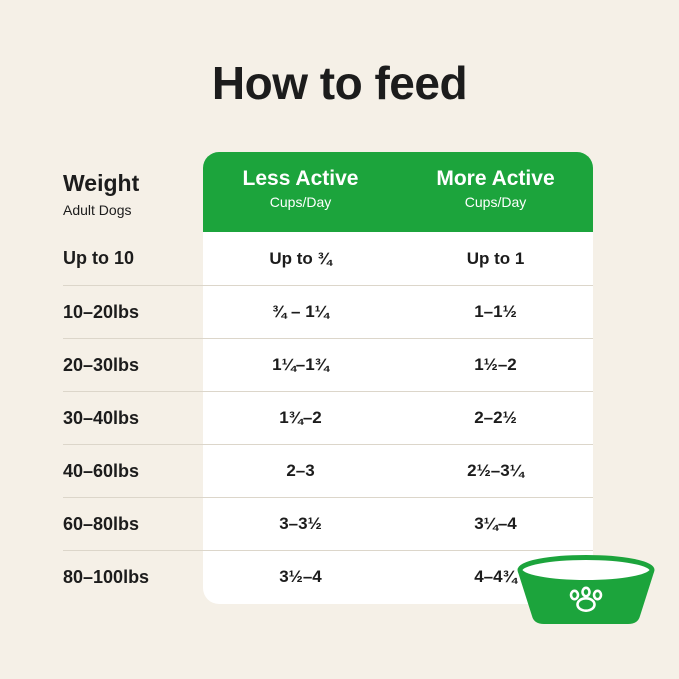  What do you see at coordinates (495, 470) in the screenshot?
I see `row-more-active: 2½–3¼` at bounding box center [495, 470].